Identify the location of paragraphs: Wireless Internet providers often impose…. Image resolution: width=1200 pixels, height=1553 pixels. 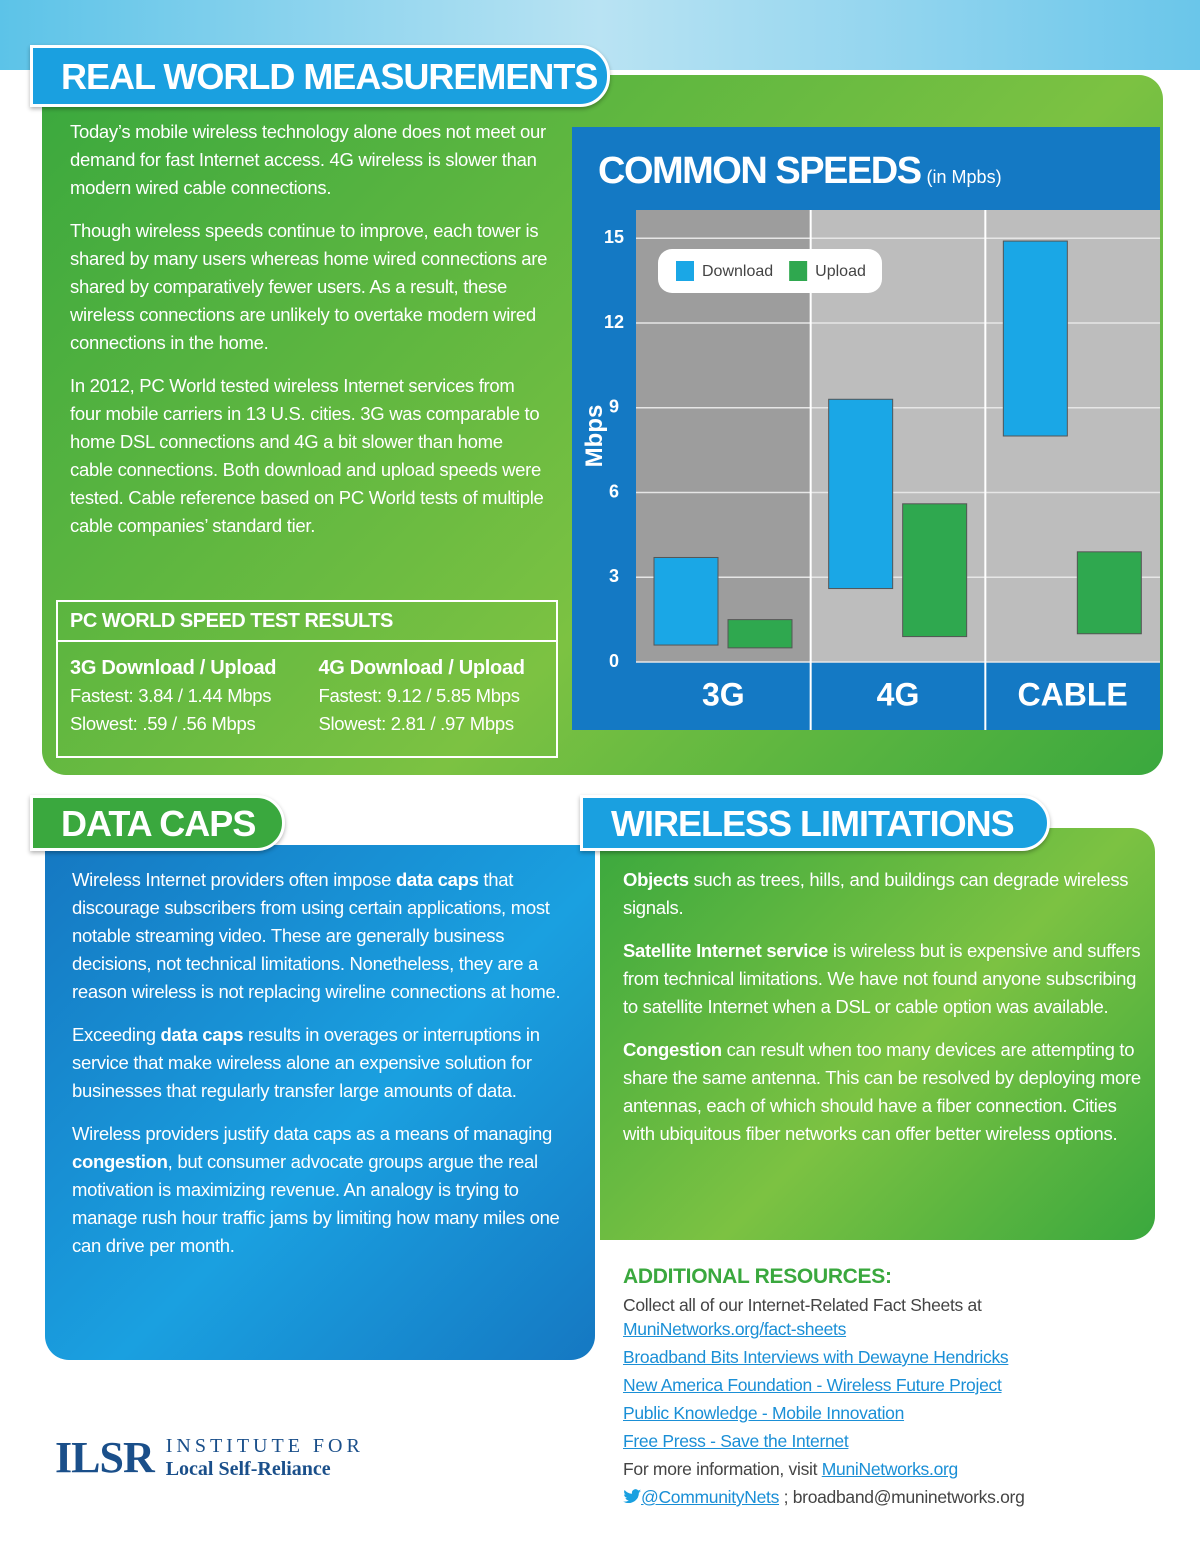
(322, 1070).